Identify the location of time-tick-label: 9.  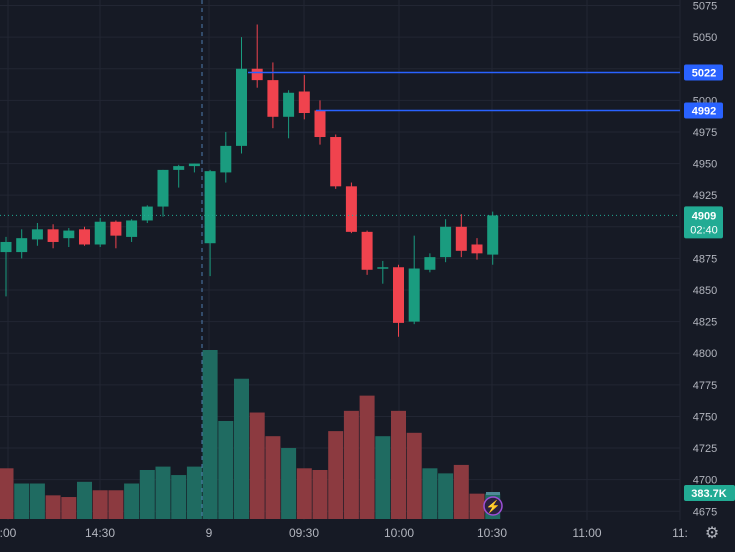
(209, 533).